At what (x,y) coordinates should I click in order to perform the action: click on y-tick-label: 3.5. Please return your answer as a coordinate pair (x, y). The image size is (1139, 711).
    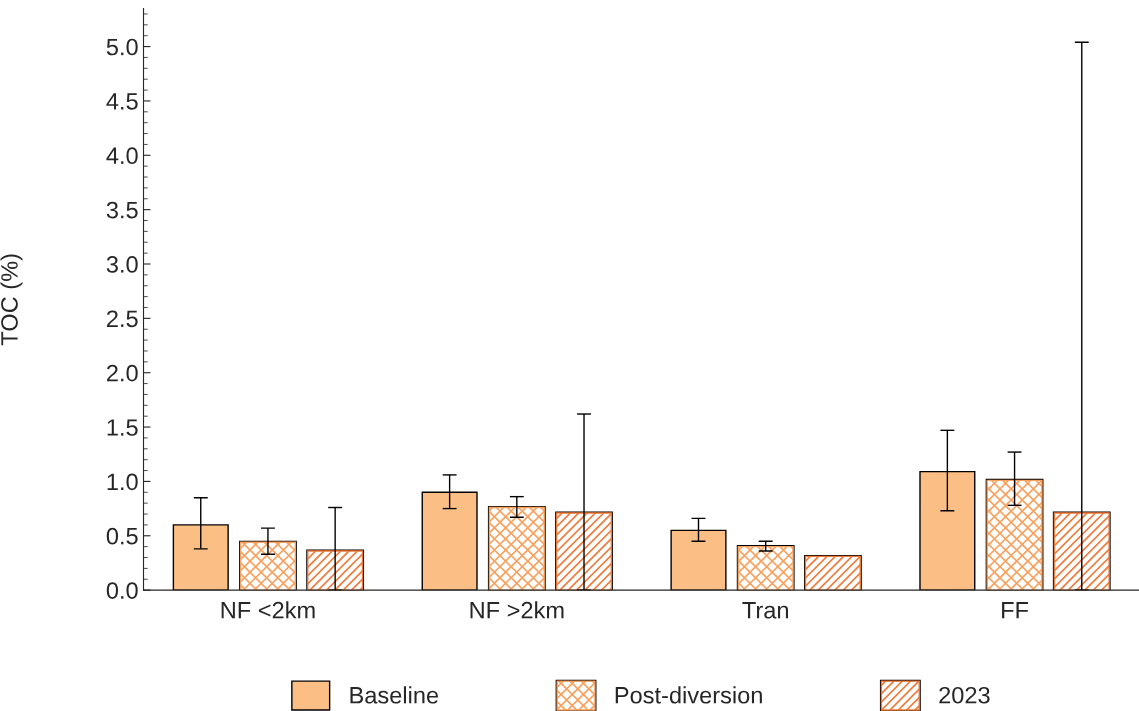
    Looking at the image, I should click on (122, 210).